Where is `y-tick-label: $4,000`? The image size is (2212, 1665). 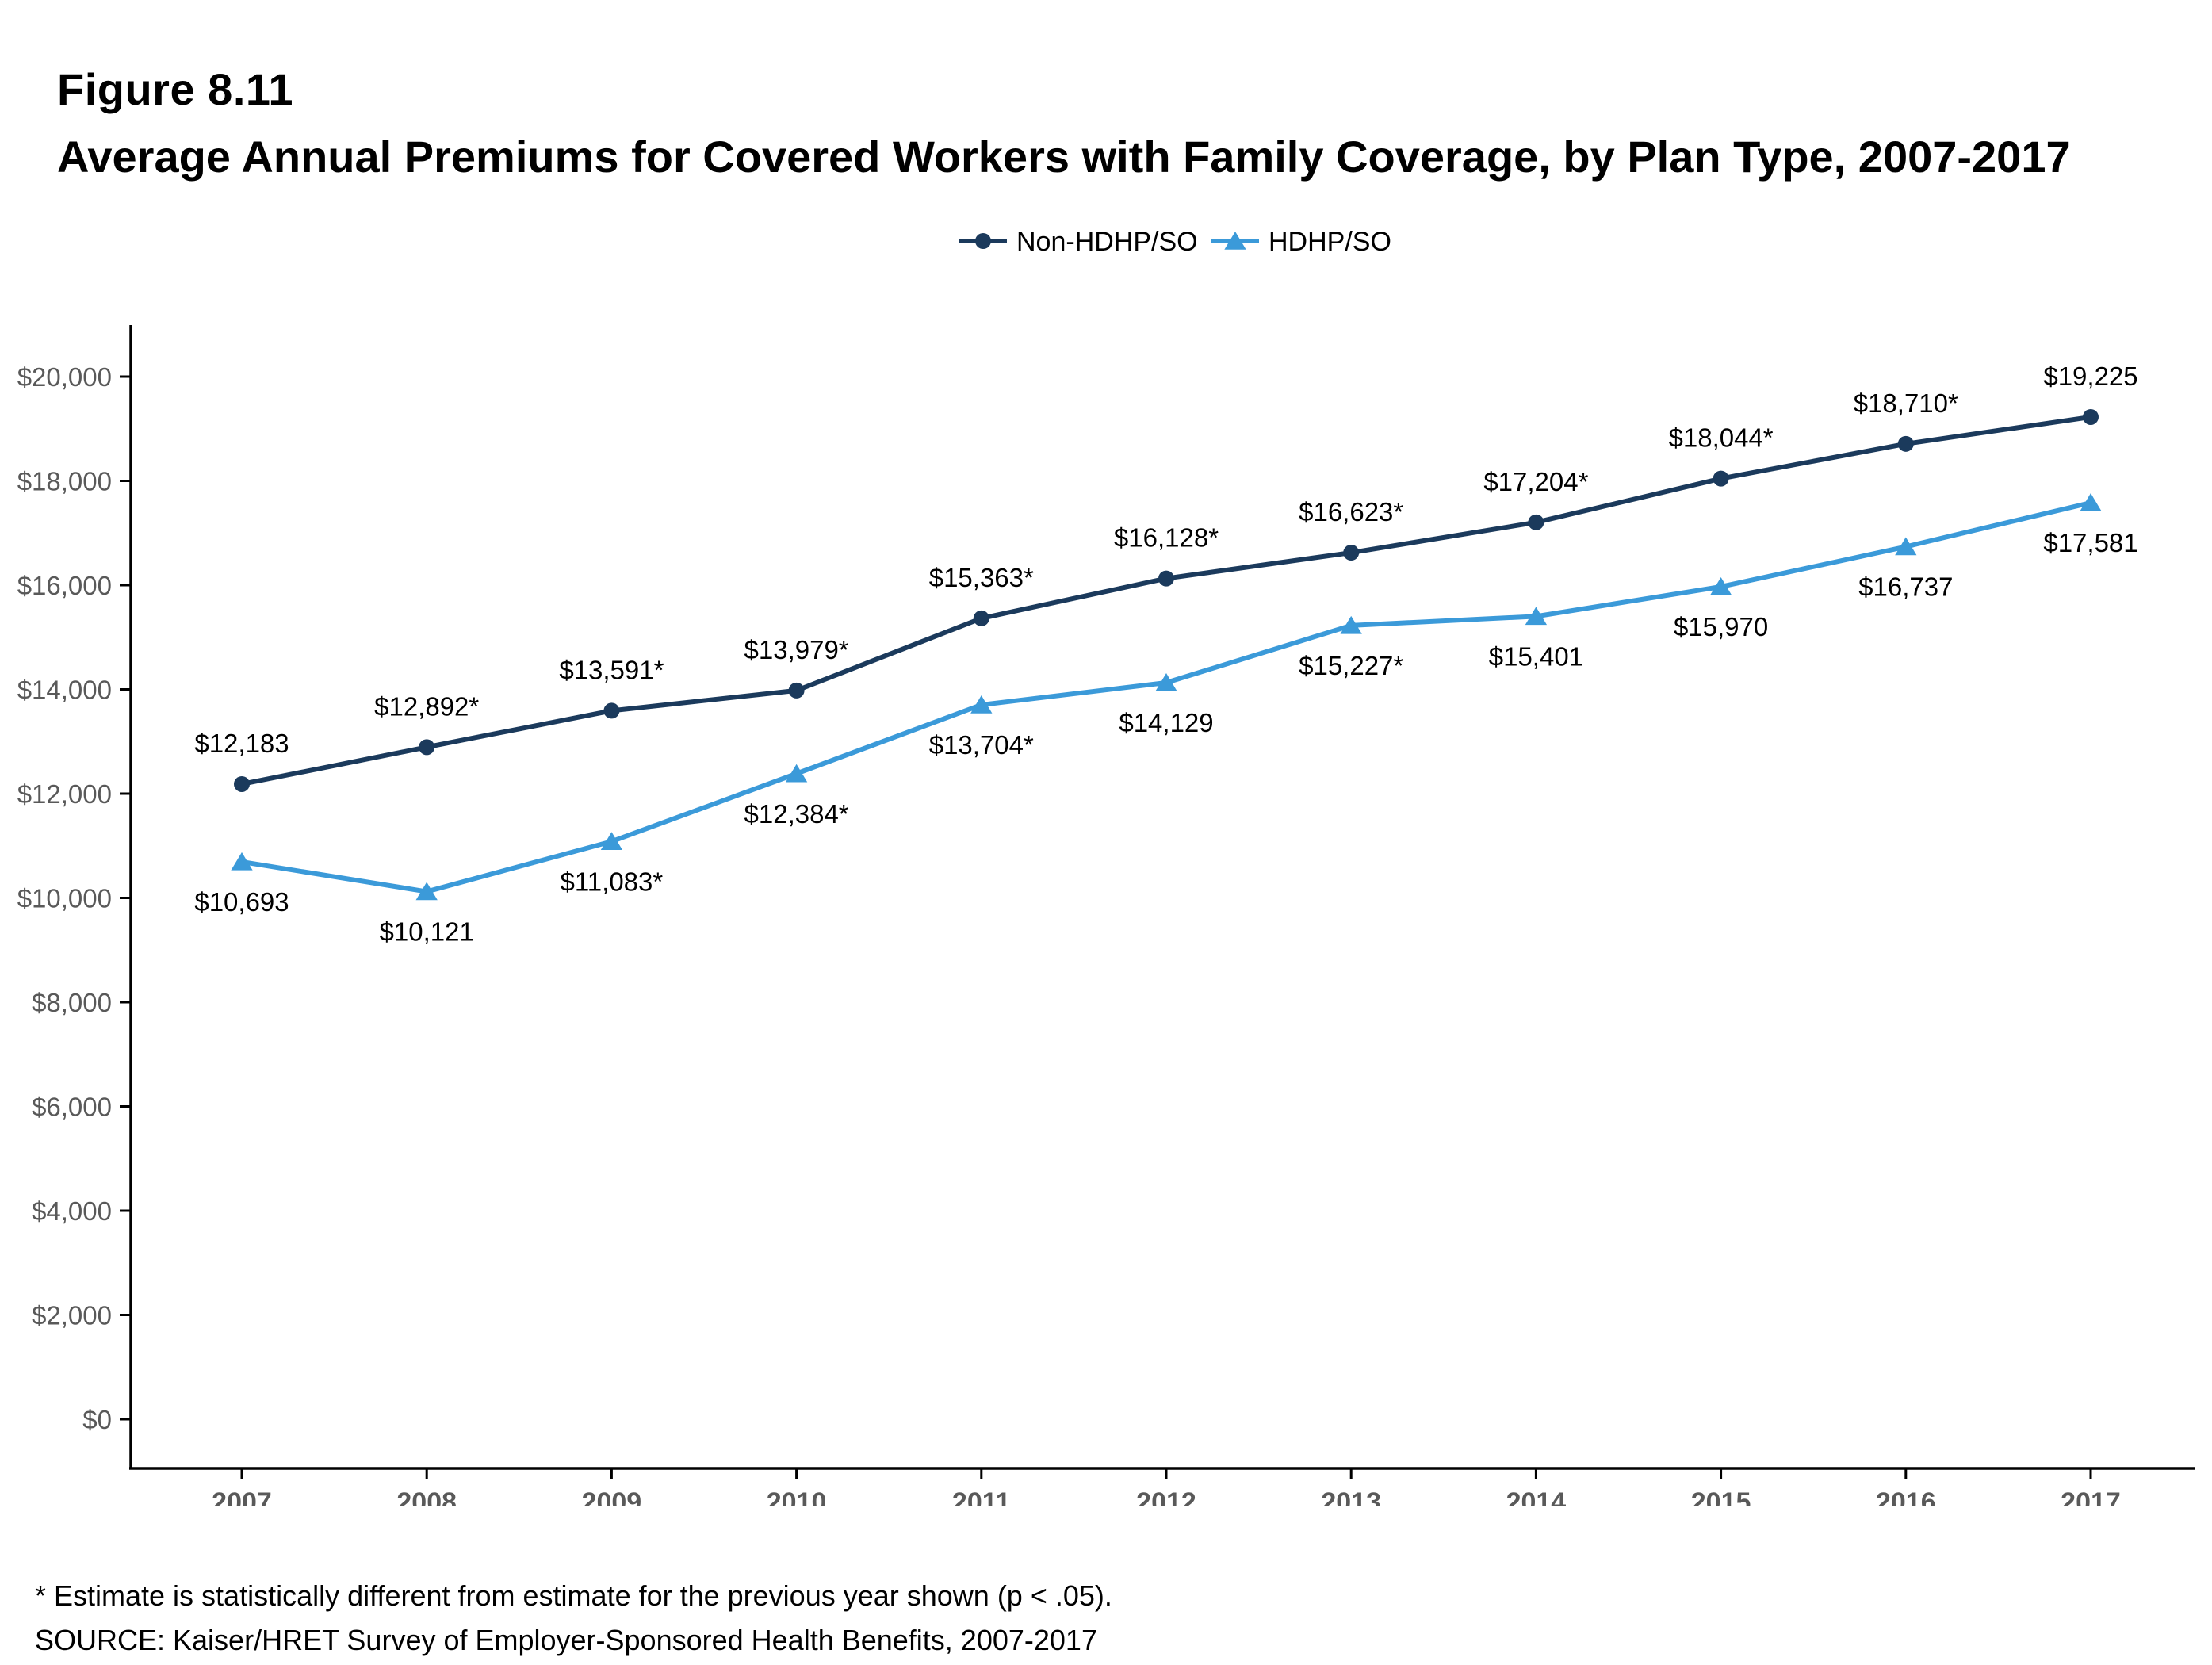
y-tick-label: $4,000 is located at coordinates (72, 1211).